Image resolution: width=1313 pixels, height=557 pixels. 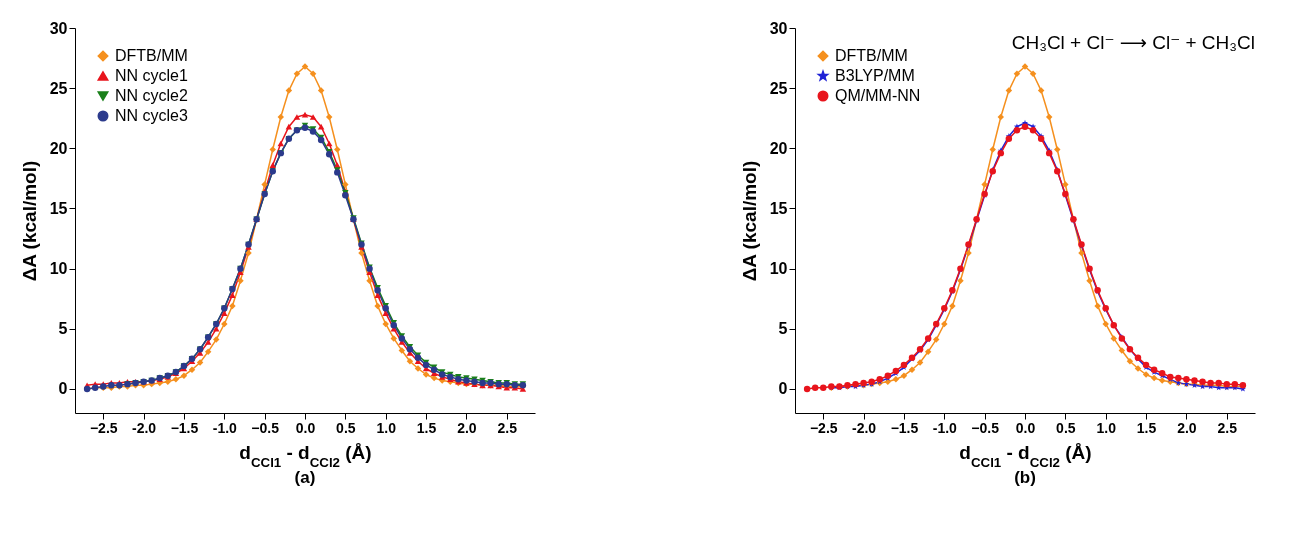 I want to click on legend-label: NN cycle1, so click(x=152, y=75).